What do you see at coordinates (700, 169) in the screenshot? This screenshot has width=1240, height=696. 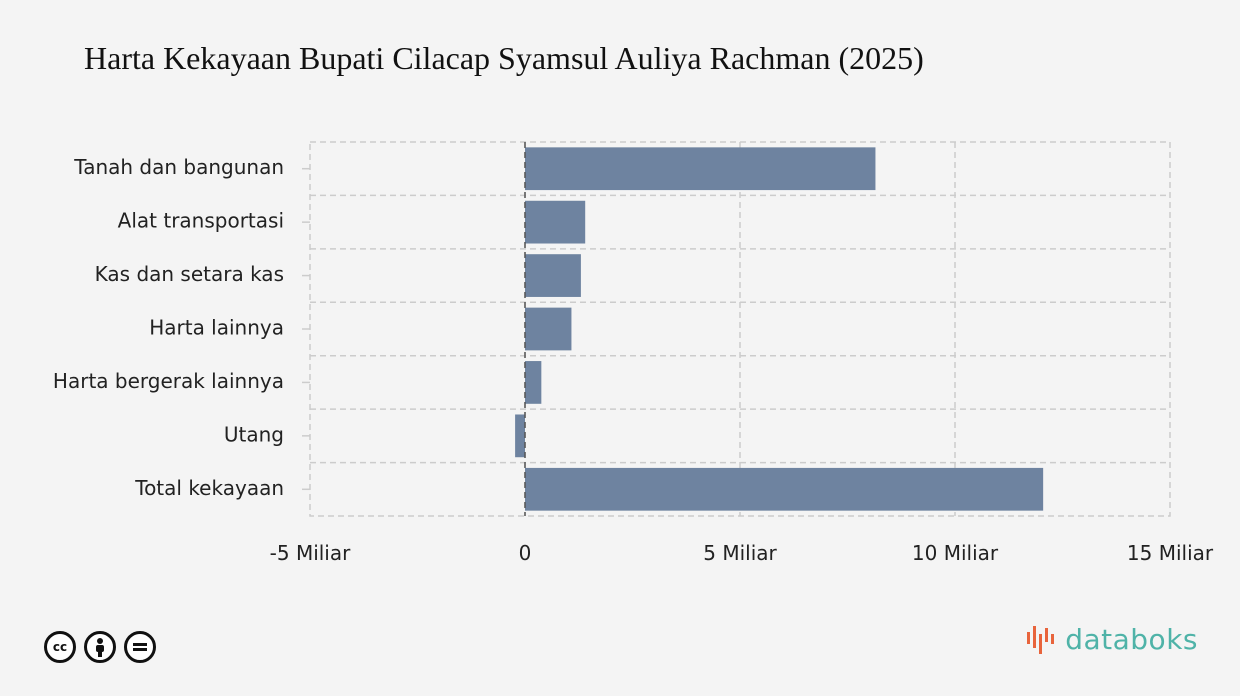 I see `bar-tanah-dan-bangunan` at bounding box center [700, 169].